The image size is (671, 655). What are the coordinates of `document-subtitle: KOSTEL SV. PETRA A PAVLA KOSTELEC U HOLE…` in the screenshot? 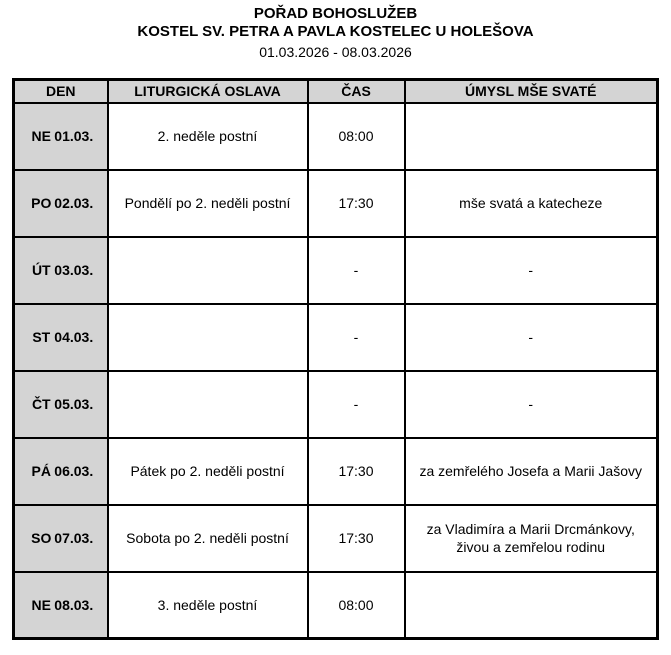 It's located at (335, 31).